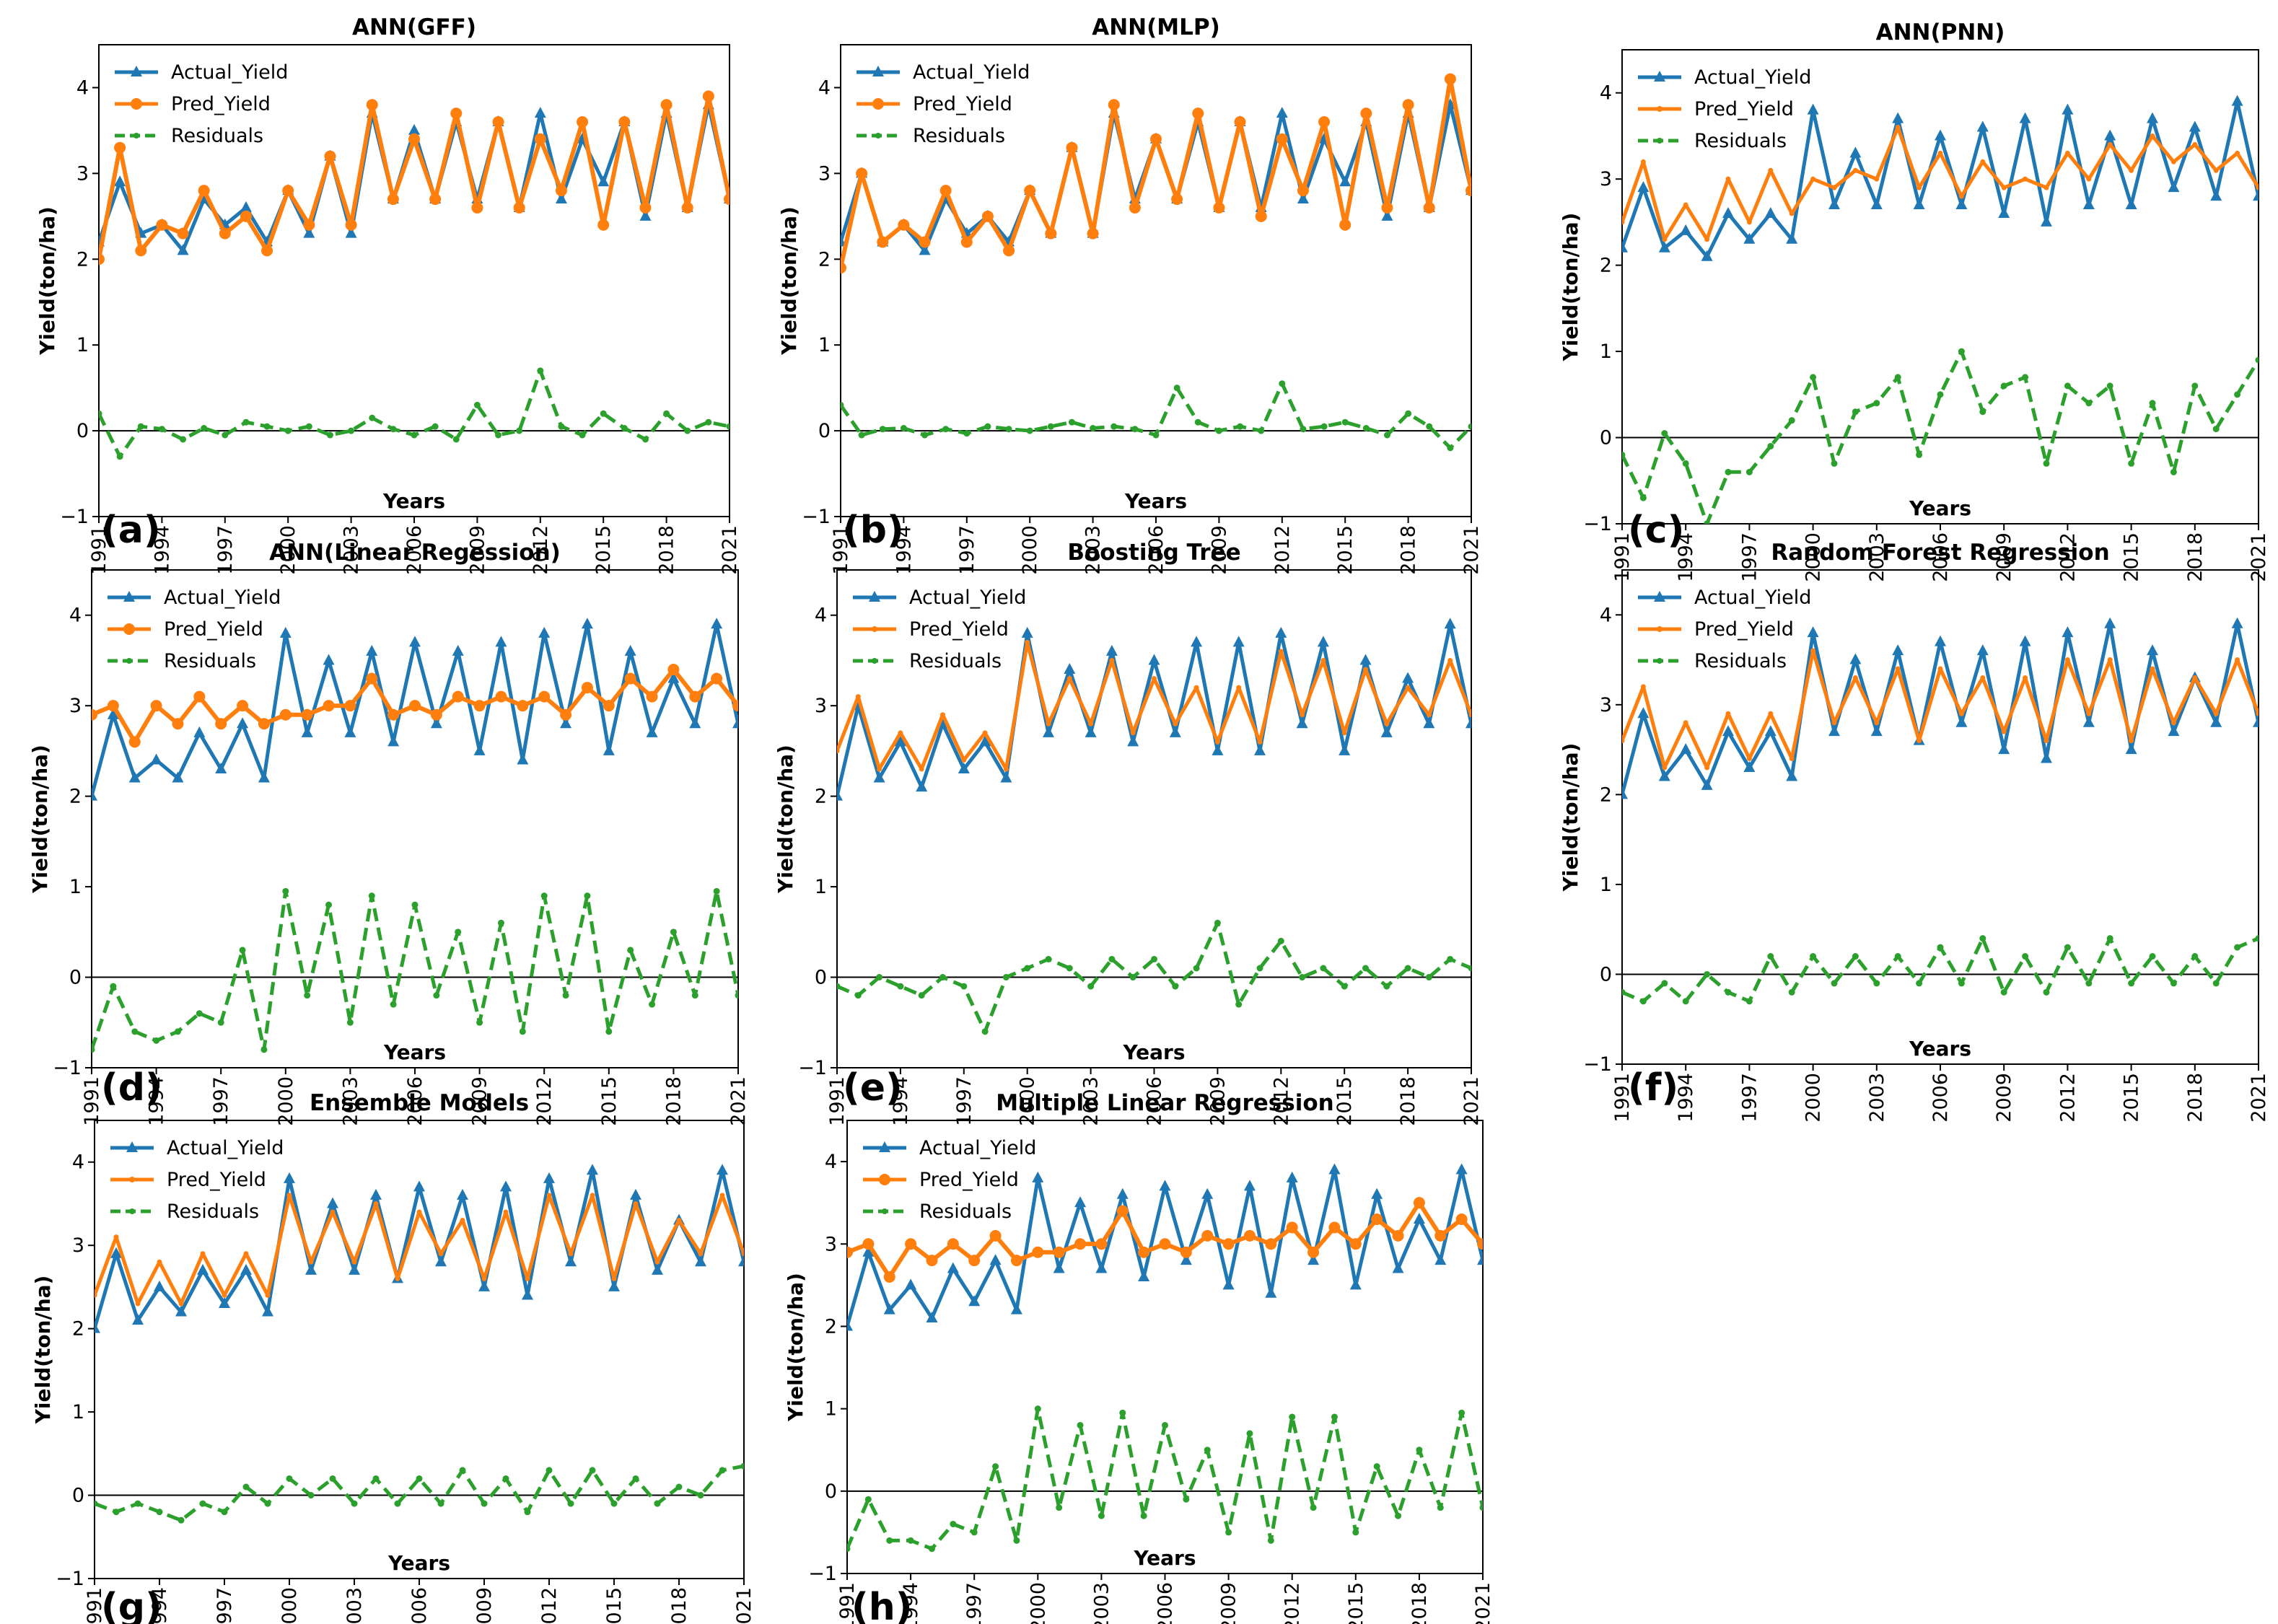  What do you see at coordinates (290, 1605) in the screenshot?
I see `x-tick-label: 2000` at bounding box center [290, 1605].